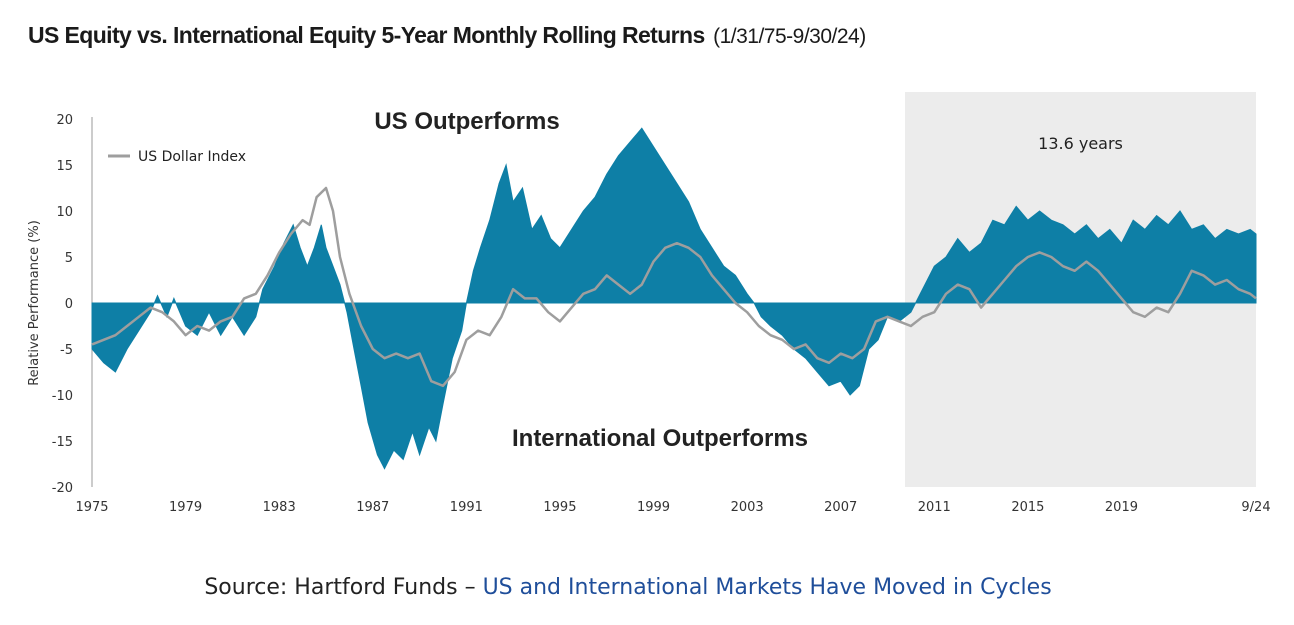  Describe the element at coordinates (466, 121) in the screenshot. I see `annotation-us-outperforms: US Outperforms` at that location.